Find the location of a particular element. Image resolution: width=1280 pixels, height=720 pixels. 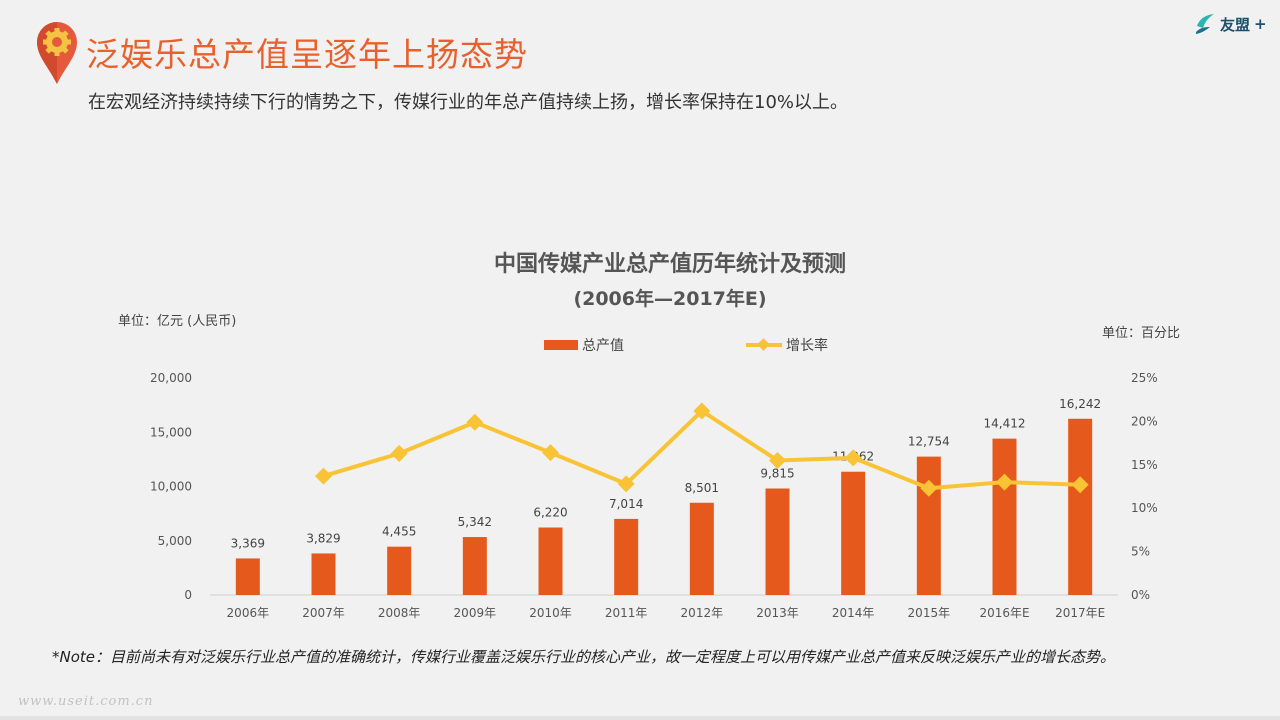

chart-legend: 总产值 增长率 is located at coordinates (686, 345).